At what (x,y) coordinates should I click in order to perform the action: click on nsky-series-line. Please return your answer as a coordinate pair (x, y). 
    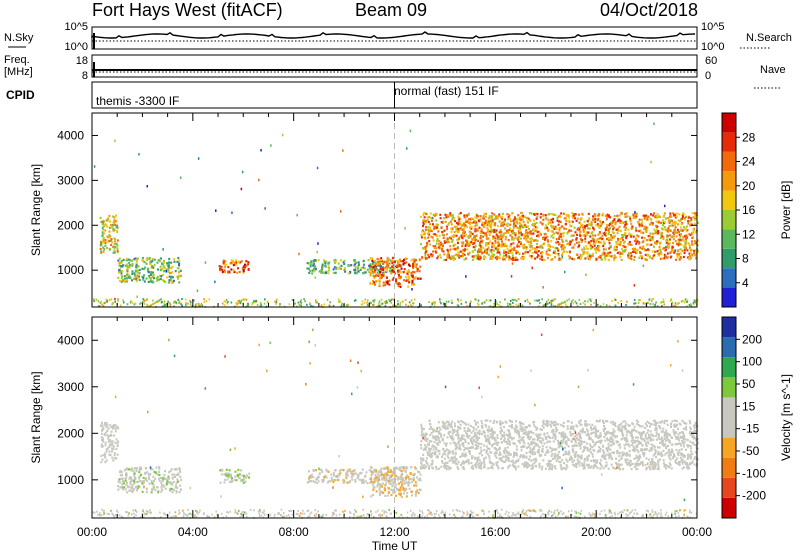
    Looking at the image, I should click on (393, 35).